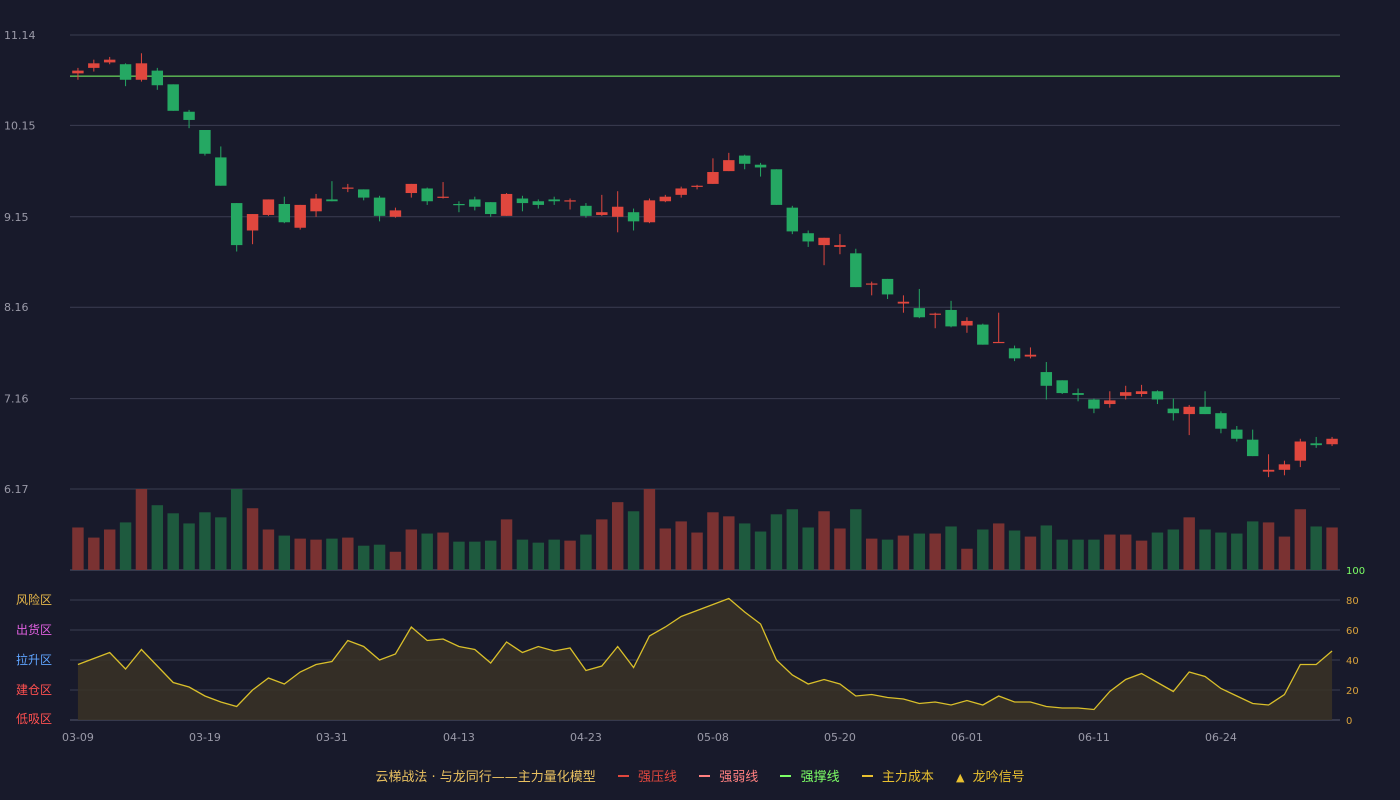  I want to click on legend-item-support: 强撑线, so click(810, 775).